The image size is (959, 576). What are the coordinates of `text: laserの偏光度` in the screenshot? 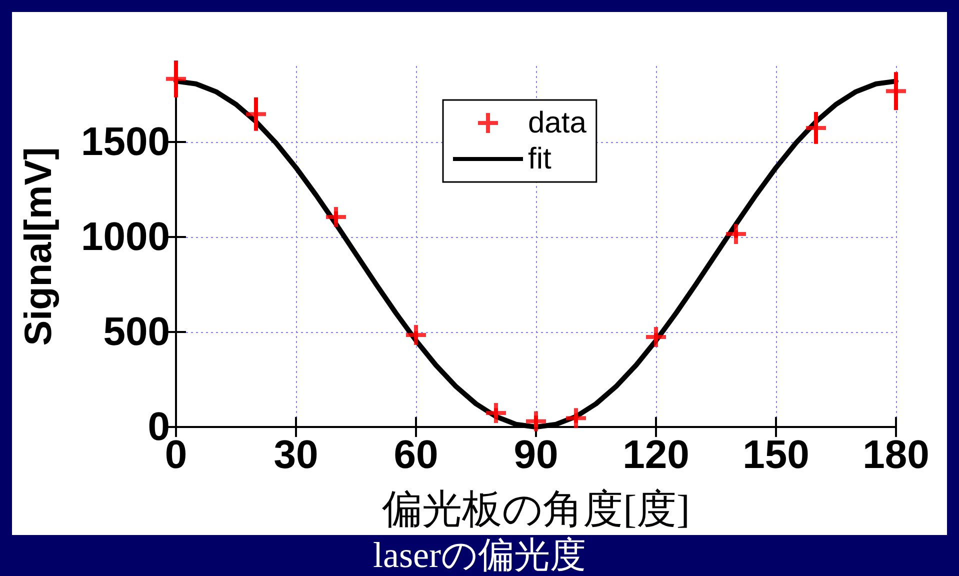 It's located at (479, 555).